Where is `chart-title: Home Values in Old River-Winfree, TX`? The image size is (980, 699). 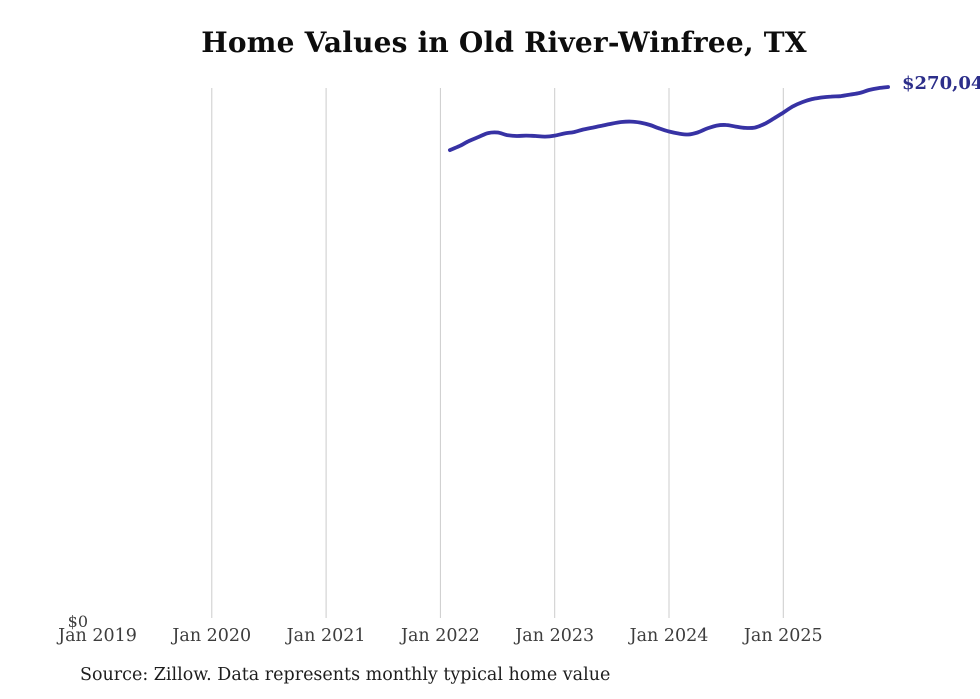 chart-title: Home Values in Old River-Winfree, TX is located at coordinates (504, 42).